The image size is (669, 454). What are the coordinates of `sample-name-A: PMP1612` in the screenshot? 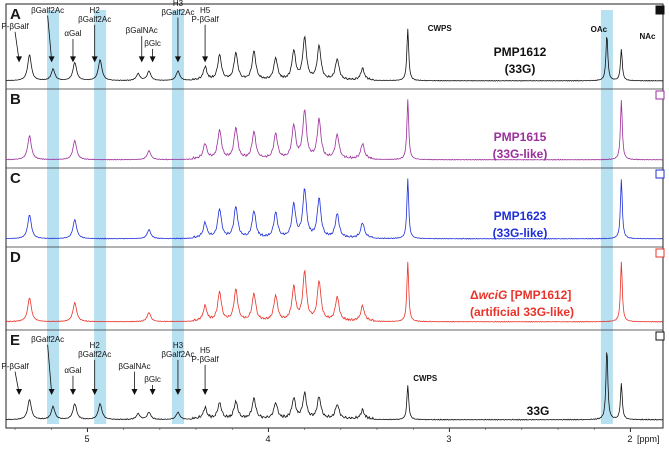 It's located at (520, 52).